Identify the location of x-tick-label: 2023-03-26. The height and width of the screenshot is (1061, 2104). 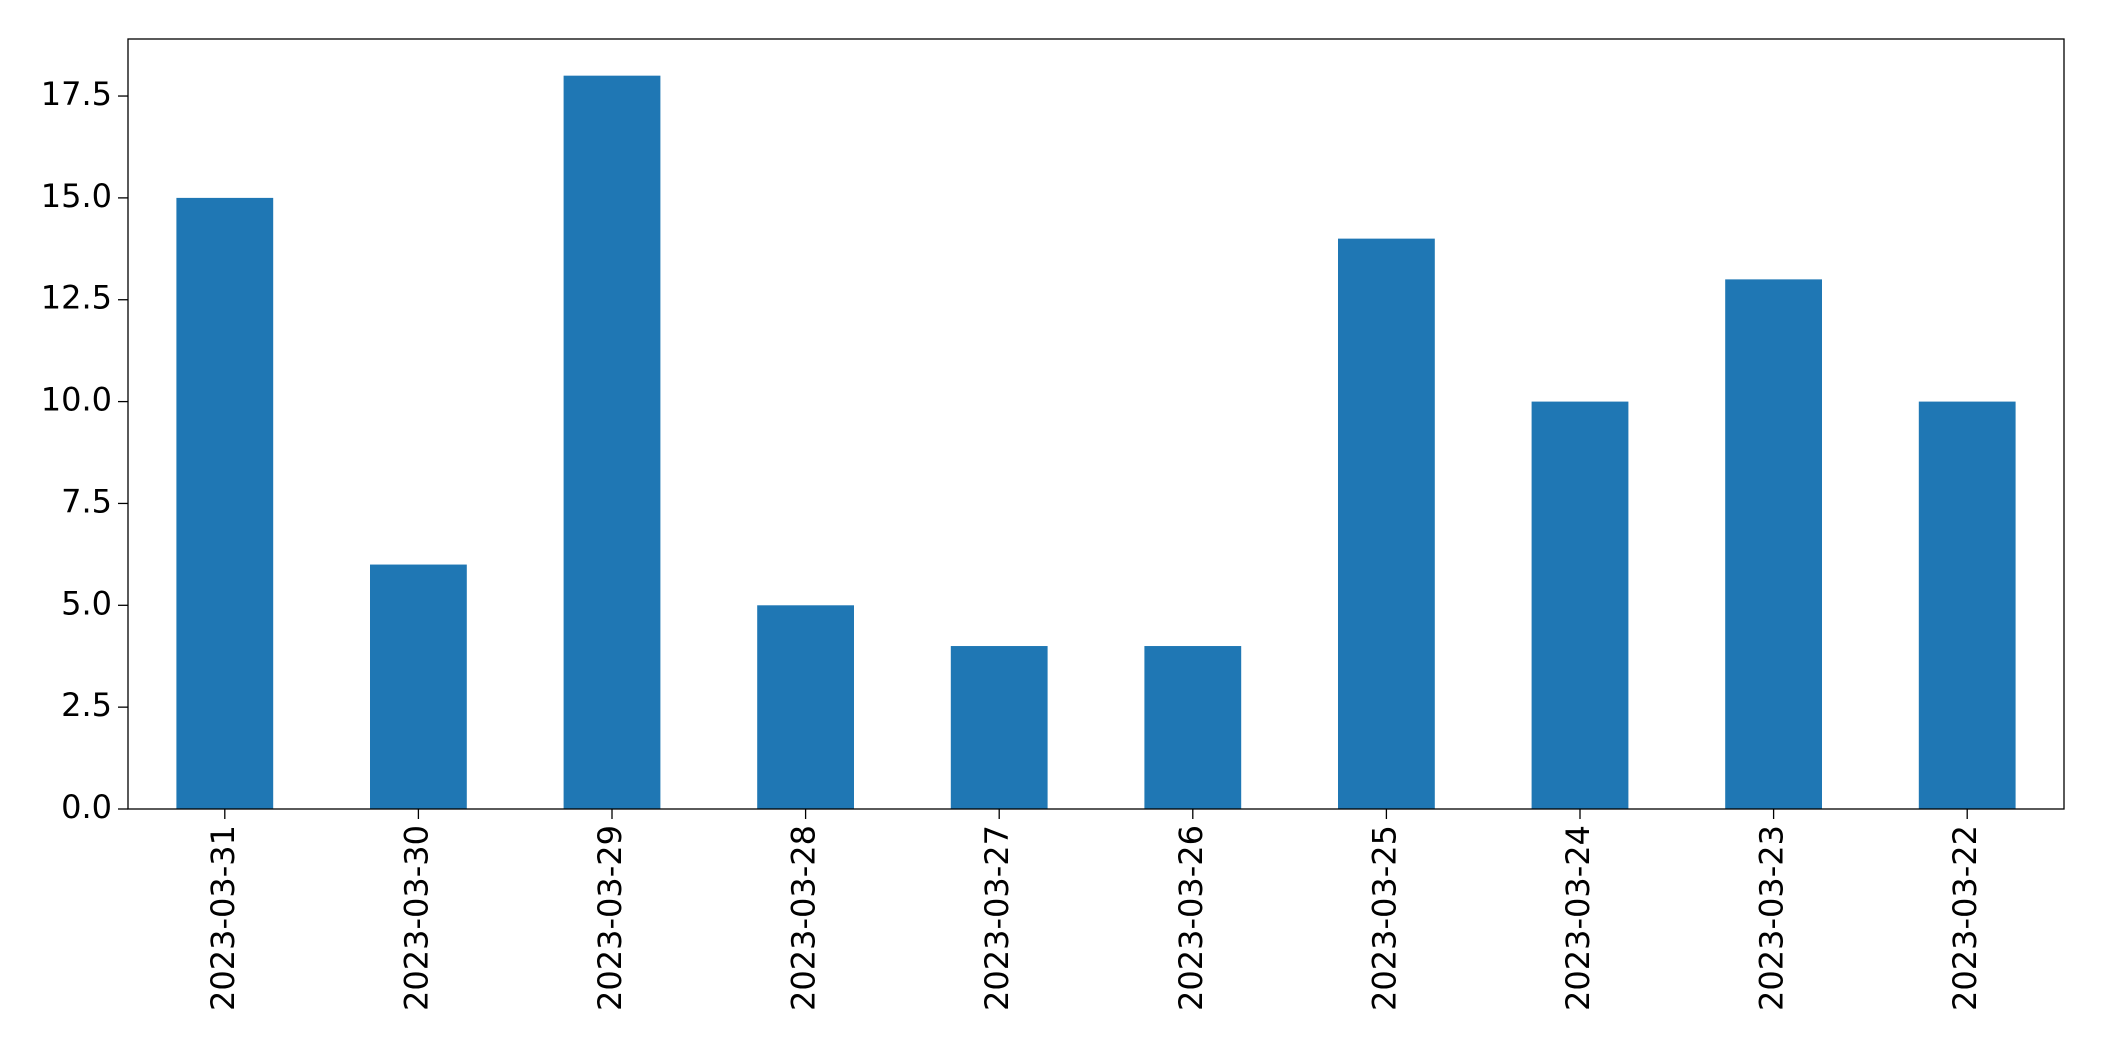
(1191, 918).